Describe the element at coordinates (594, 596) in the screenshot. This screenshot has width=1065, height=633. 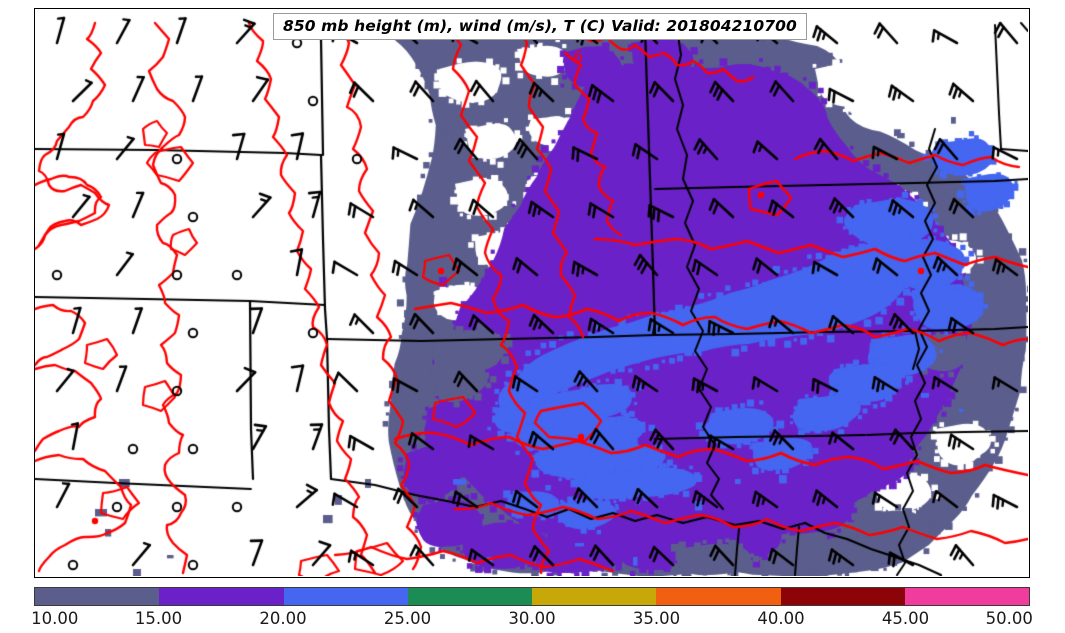
I see `colorbar-segment-30.00-35.00` at that location.